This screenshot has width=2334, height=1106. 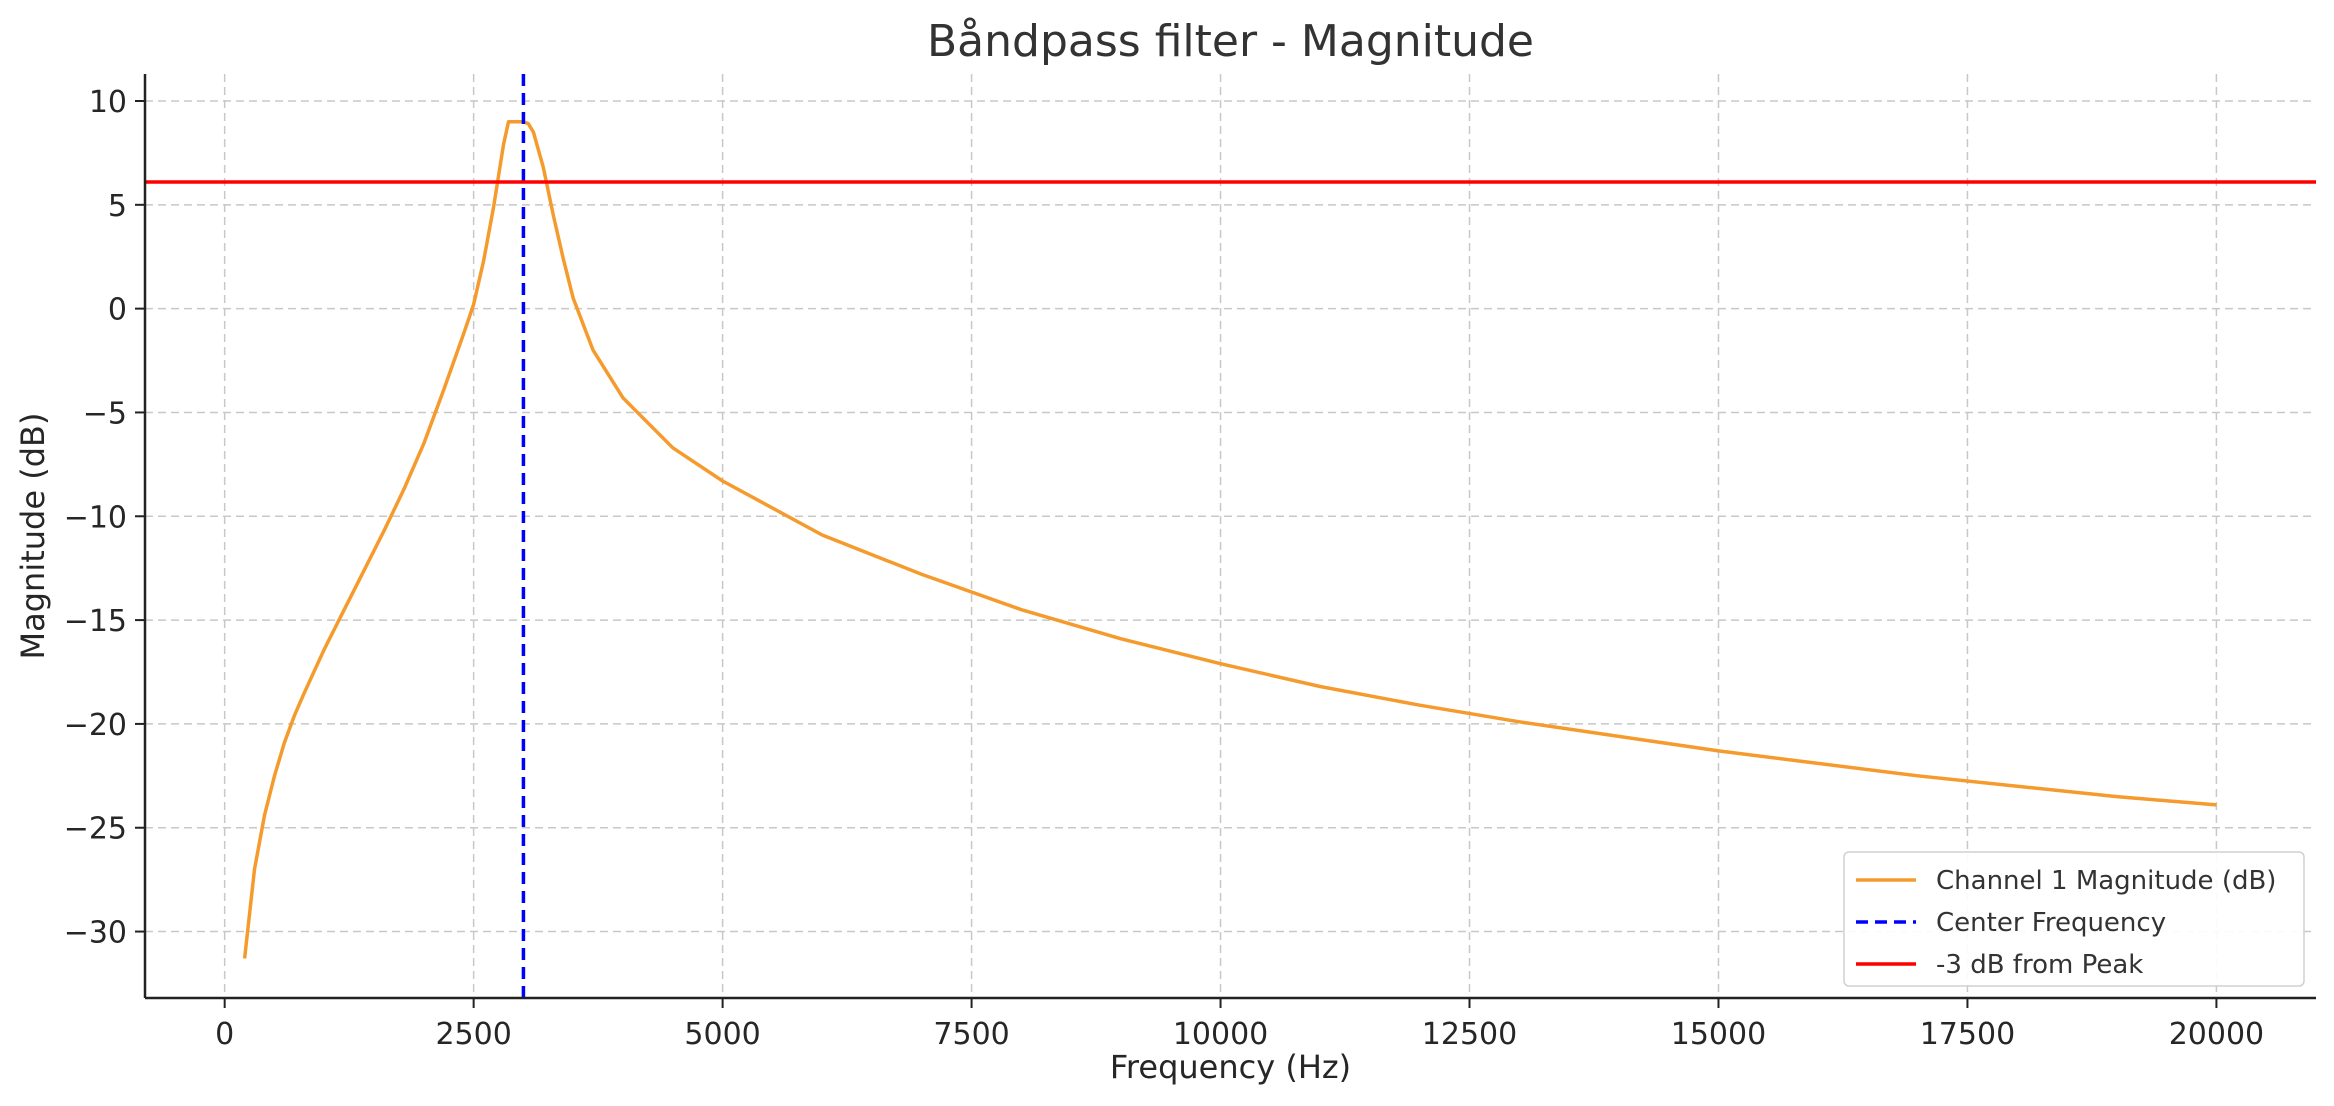 What do you see at coordinates (95, 933) in the screenshot?
I see `y-tick-label: −30` at bounding box center [95, 933].